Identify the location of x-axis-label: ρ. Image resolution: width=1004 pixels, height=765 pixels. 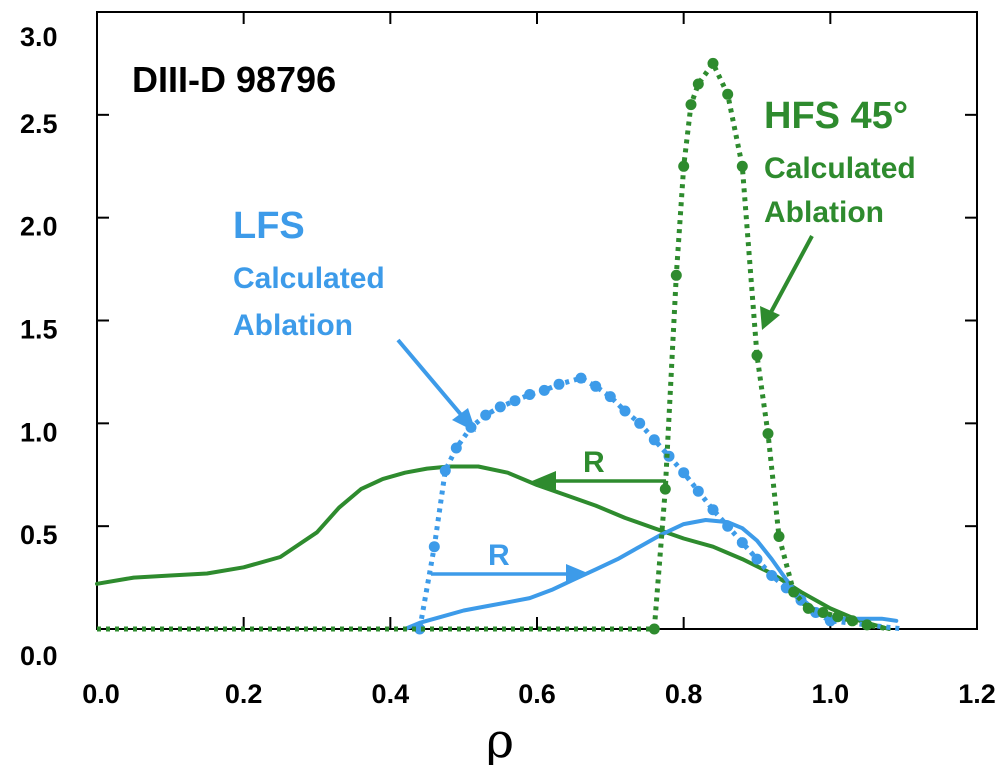
(500, 739).